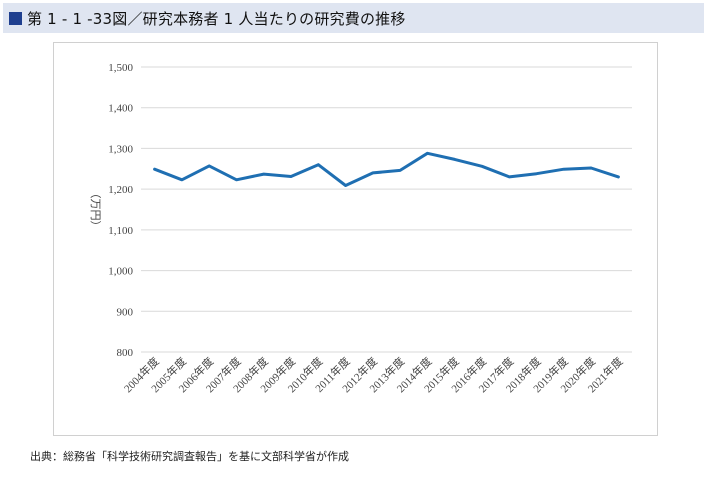 The height and width of the screenshot is (486, 707). I want to click on figure-title-bar: 第 1 - 1 -33図／研究本務者 1 人当たりの研究費の推移, so click(353, 18).